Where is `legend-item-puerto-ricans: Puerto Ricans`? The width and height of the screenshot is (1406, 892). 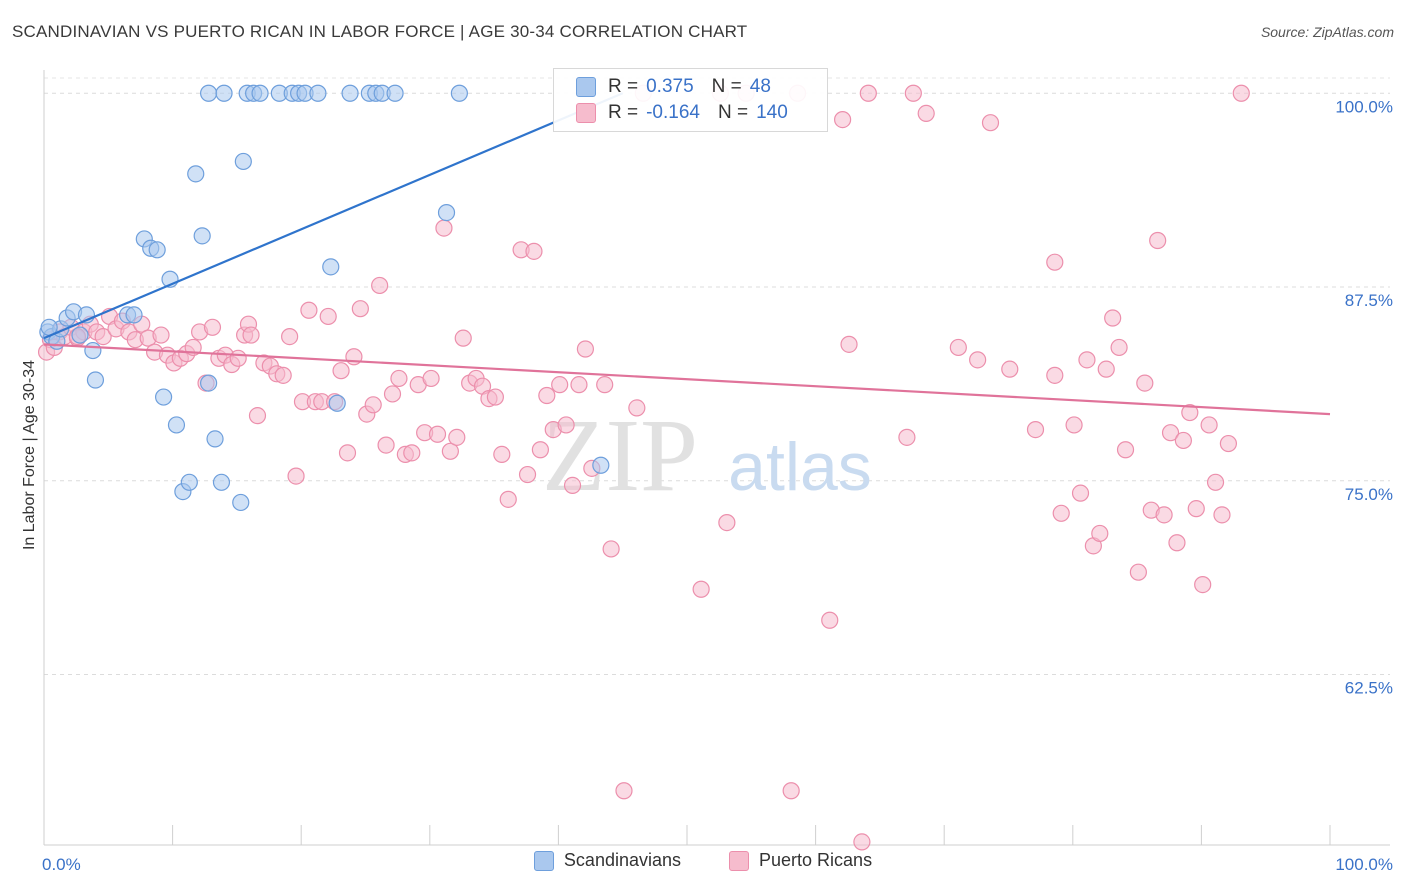 legend-item-puerto-ricans: Puerto Ricans is located at coordinates (800, 860).